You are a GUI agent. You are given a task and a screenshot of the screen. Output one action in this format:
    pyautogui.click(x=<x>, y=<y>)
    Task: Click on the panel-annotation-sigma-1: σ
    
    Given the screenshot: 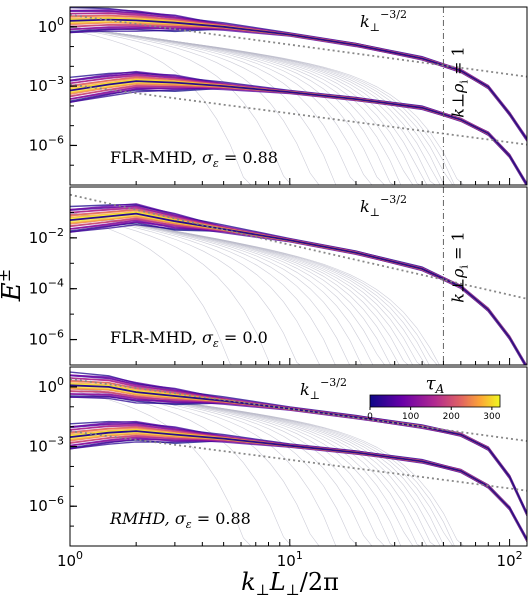 What is the action you would take?
    pyautogui.click(x=208, y=337)
    